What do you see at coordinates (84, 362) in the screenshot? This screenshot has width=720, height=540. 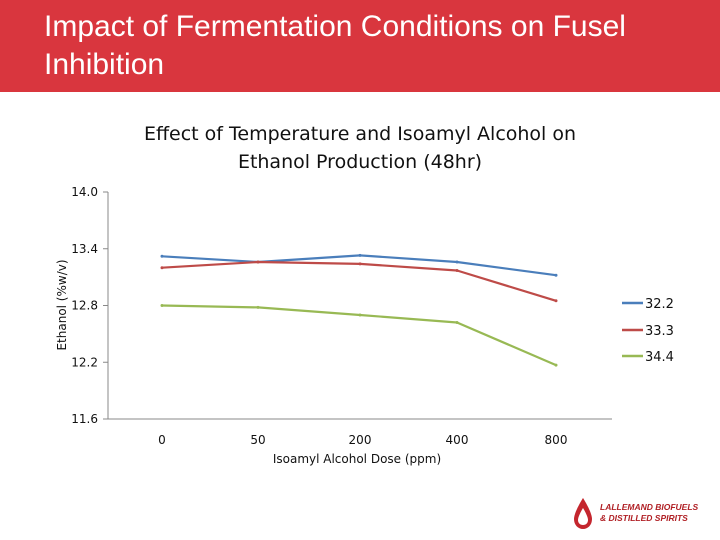 I see `y-tick-label: 12.2` at bounding box center [84, 362].